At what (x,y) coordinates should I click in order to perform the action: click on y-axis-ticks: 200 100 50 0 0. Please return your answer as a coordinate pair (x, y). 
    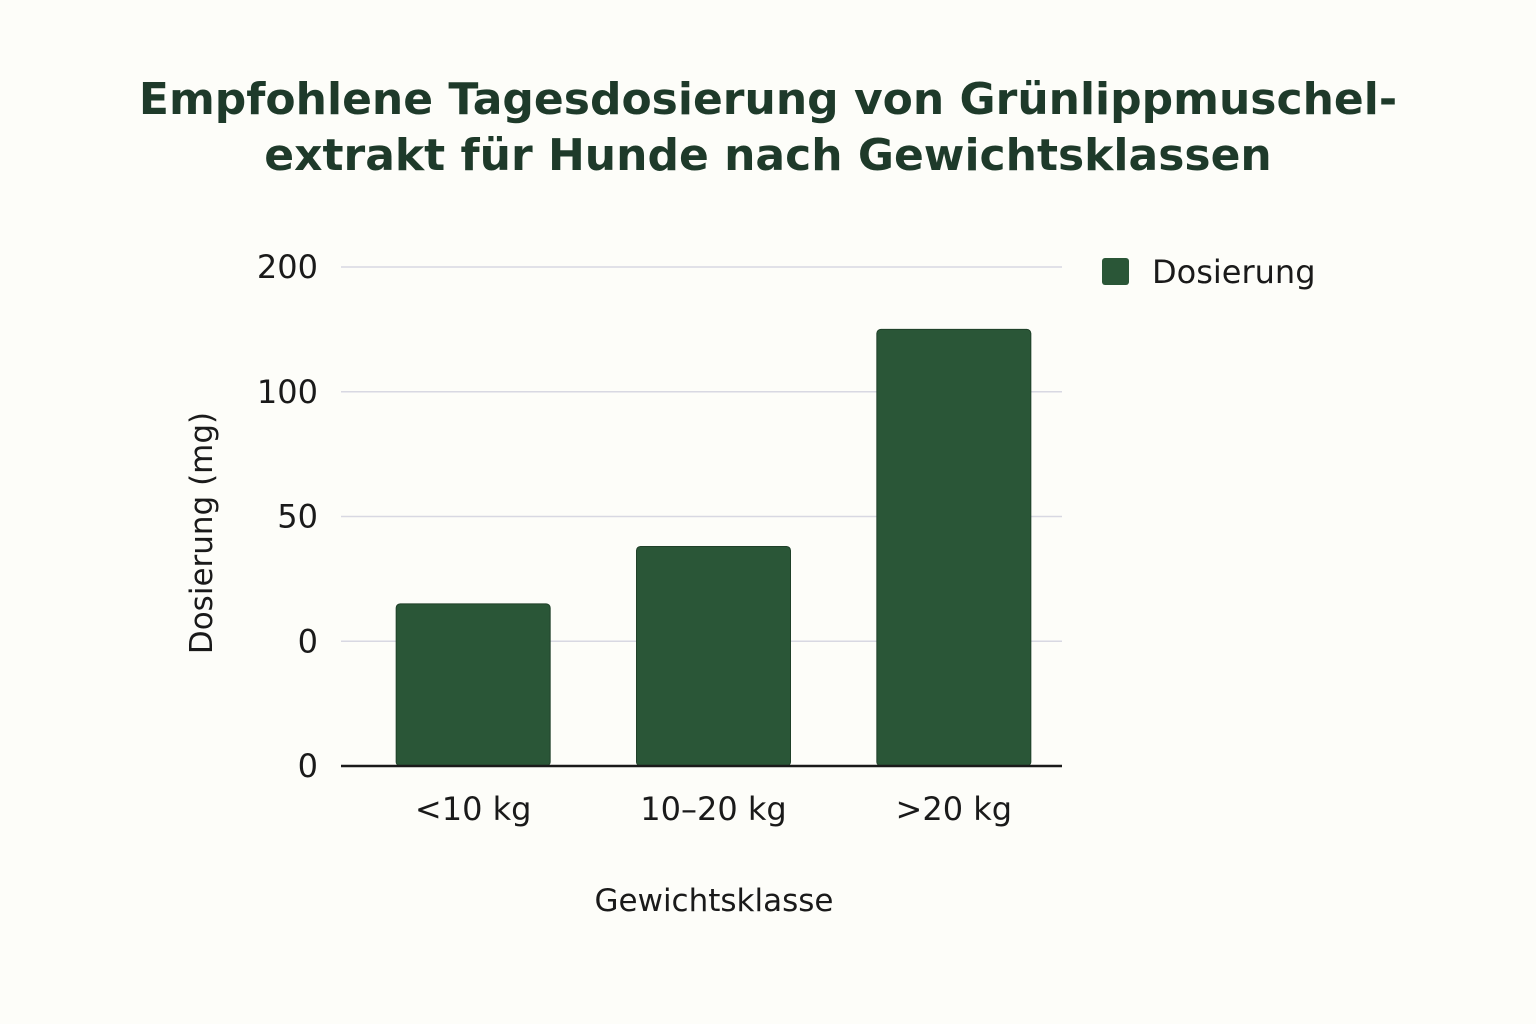
    Looking at the image, I should click on (287, 516).